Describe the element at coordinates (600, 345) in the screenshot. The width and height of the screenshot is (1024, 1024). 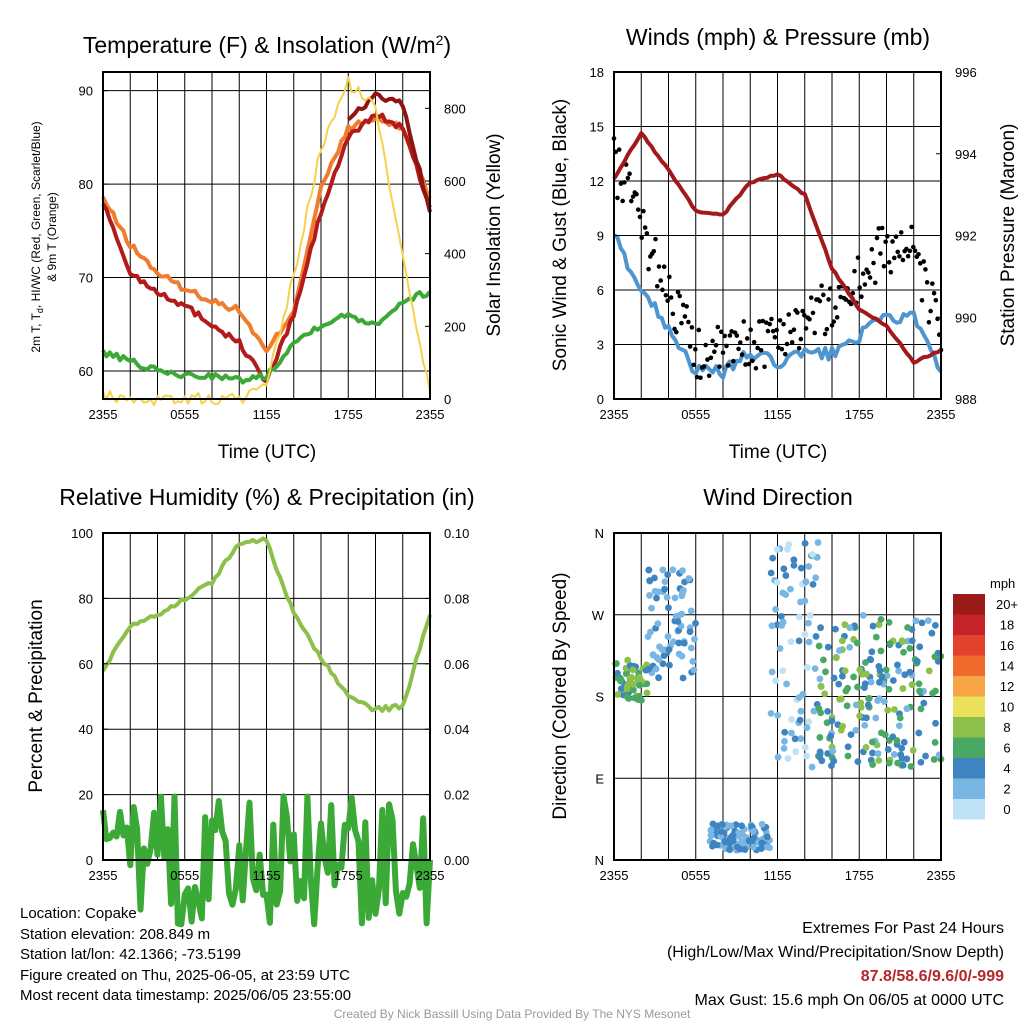
I see `y-tick-label: 3` at that location.